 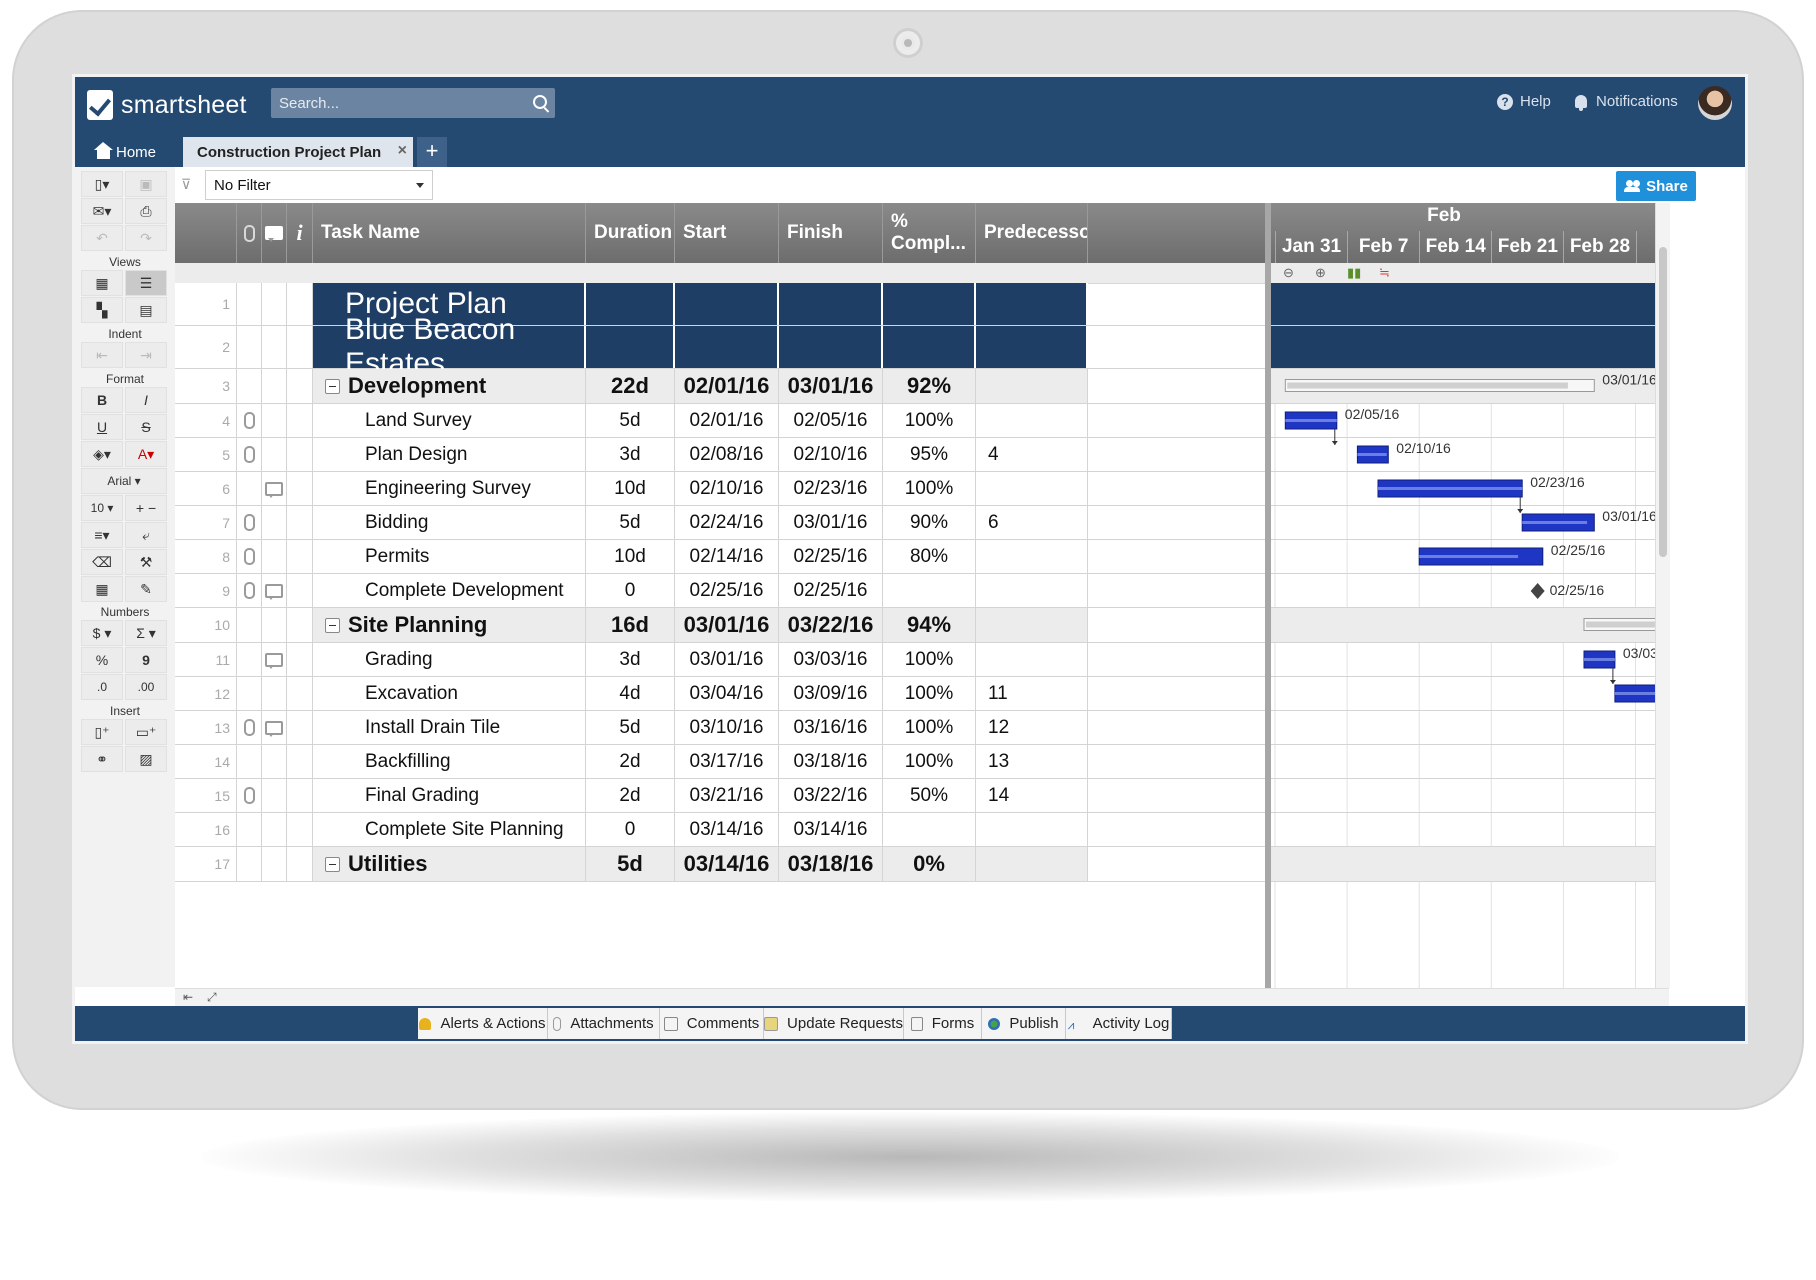 What do you see at coordinates (206, 347) in the screenshot?
I see `row-number: 2` at bounding box center [206, 347].